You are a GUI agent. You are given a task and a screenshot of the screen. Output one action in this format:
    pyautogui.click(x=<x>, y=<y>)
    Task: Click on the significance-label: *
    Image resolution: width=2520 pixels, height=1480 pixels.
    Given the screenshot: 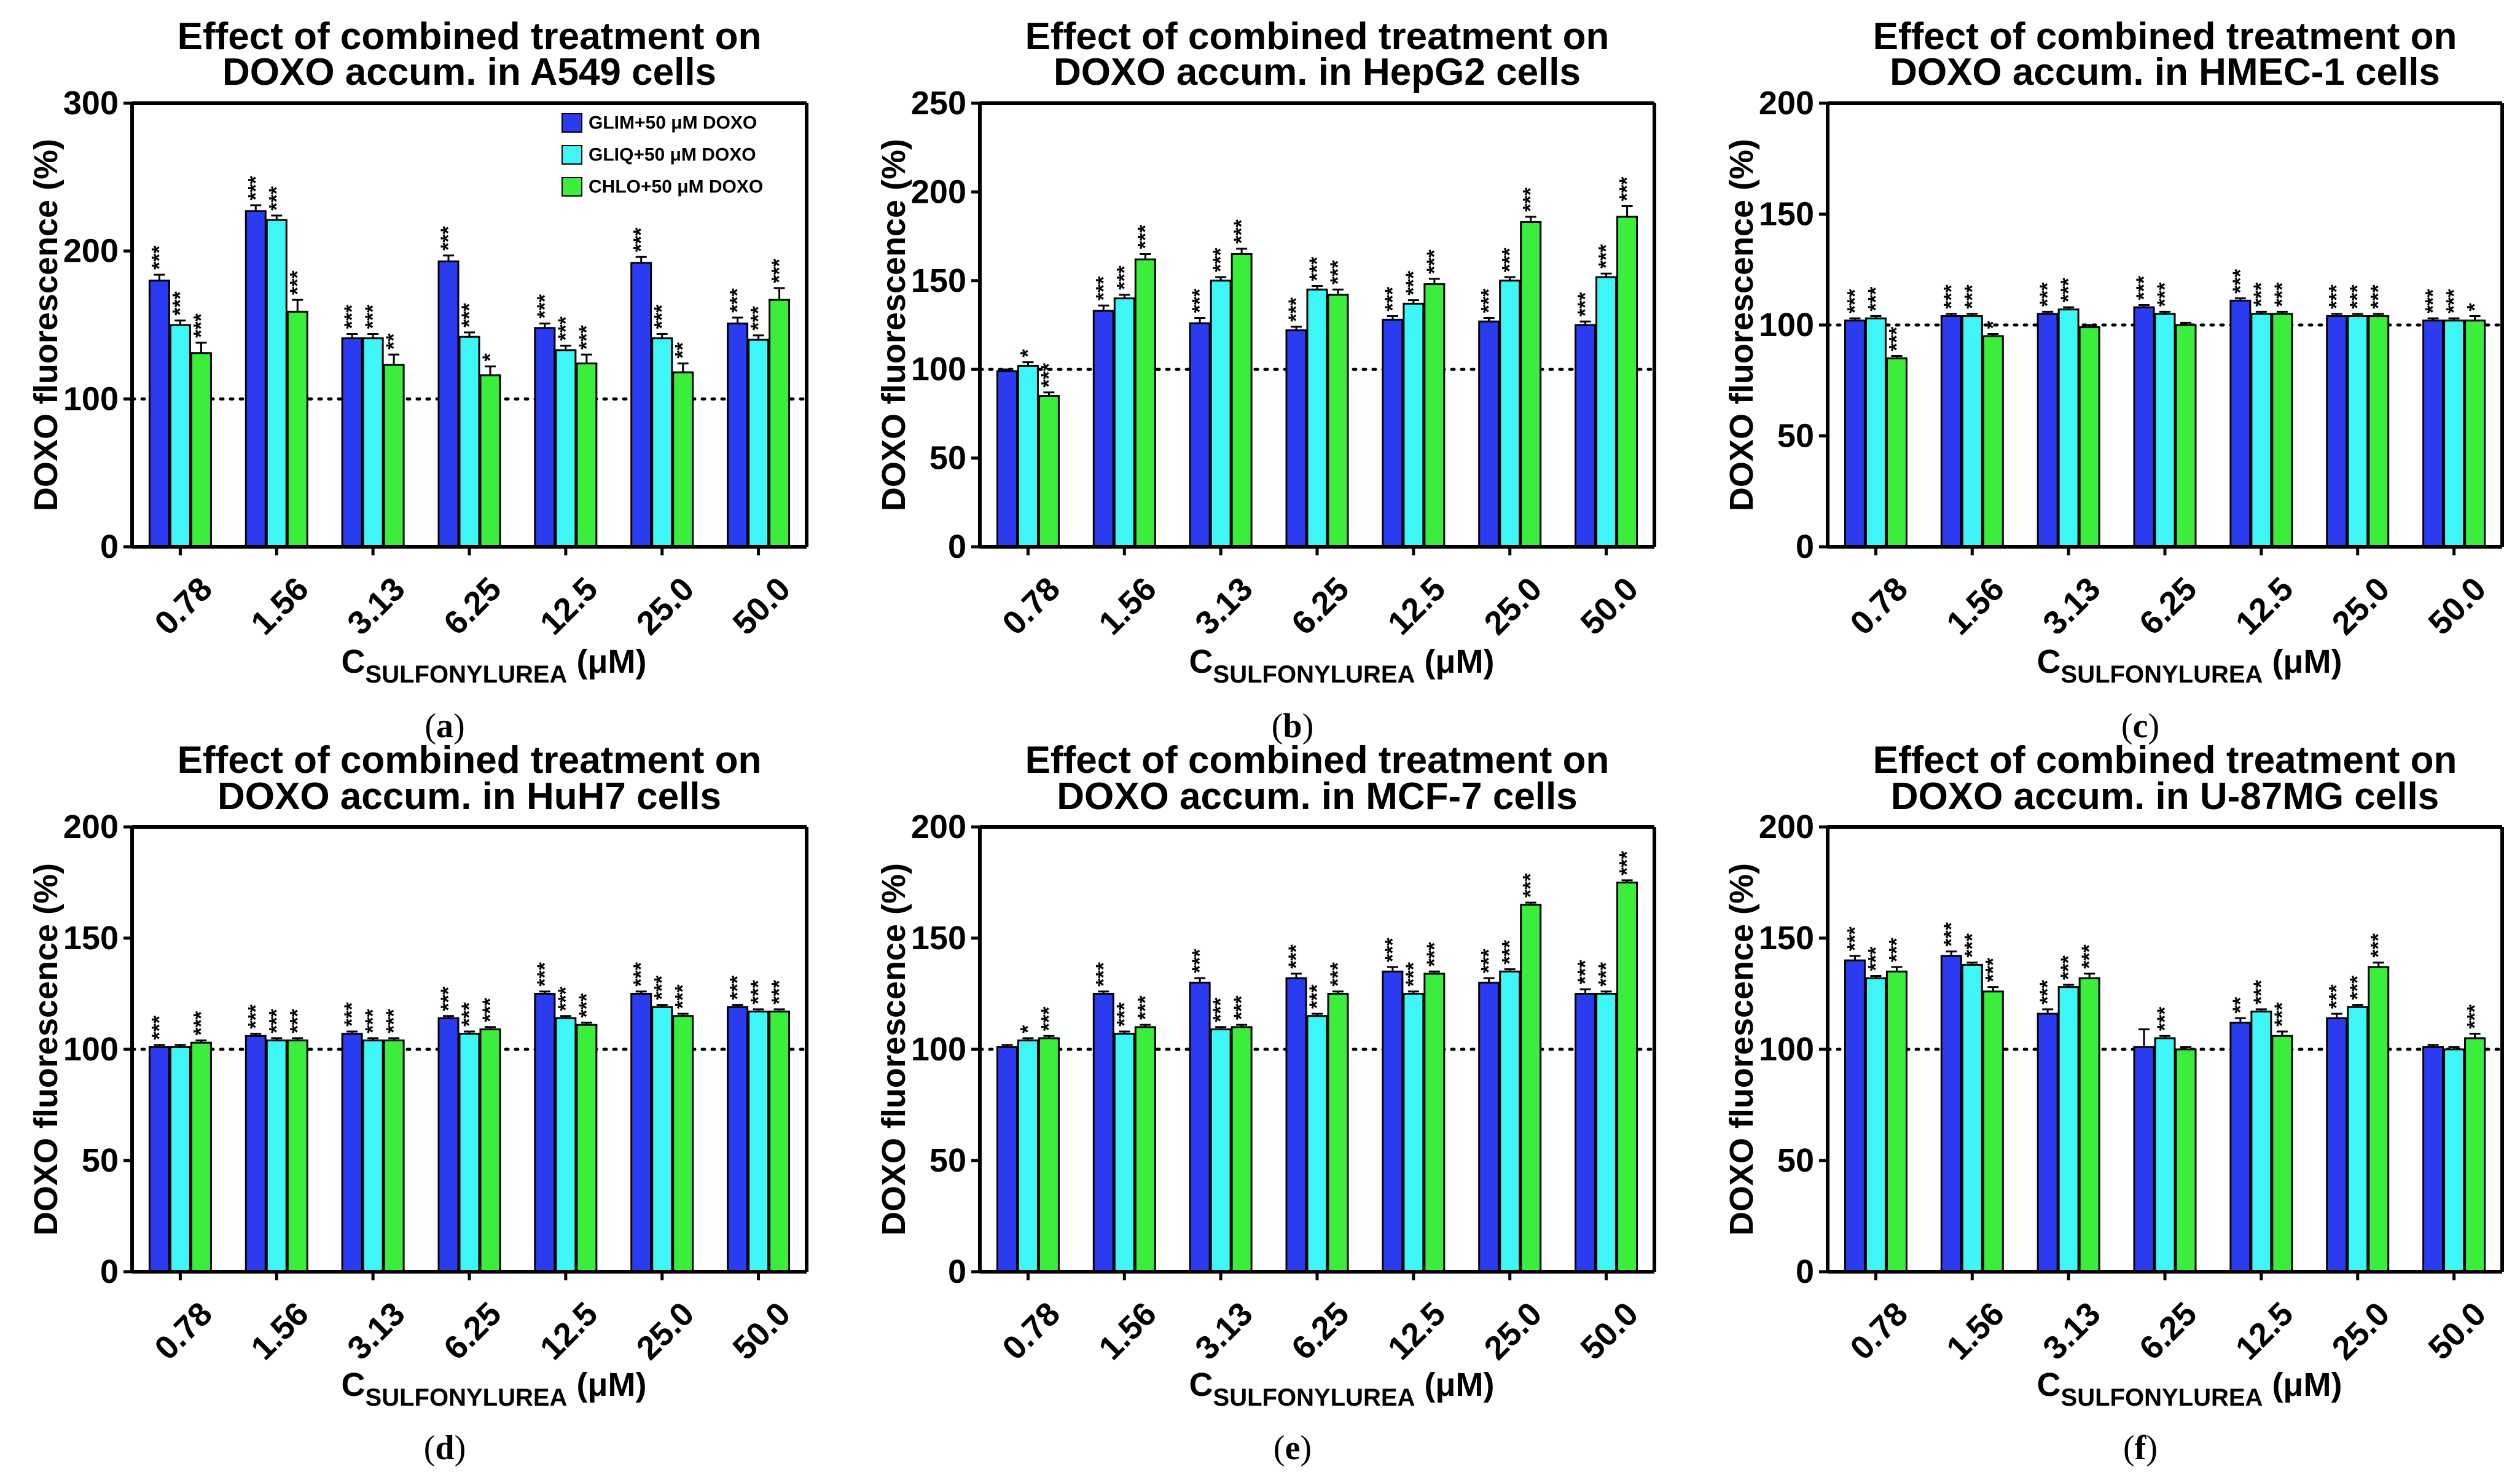 What is the action you would take?
    pyautogui.click(x=1027, y=1029)
    